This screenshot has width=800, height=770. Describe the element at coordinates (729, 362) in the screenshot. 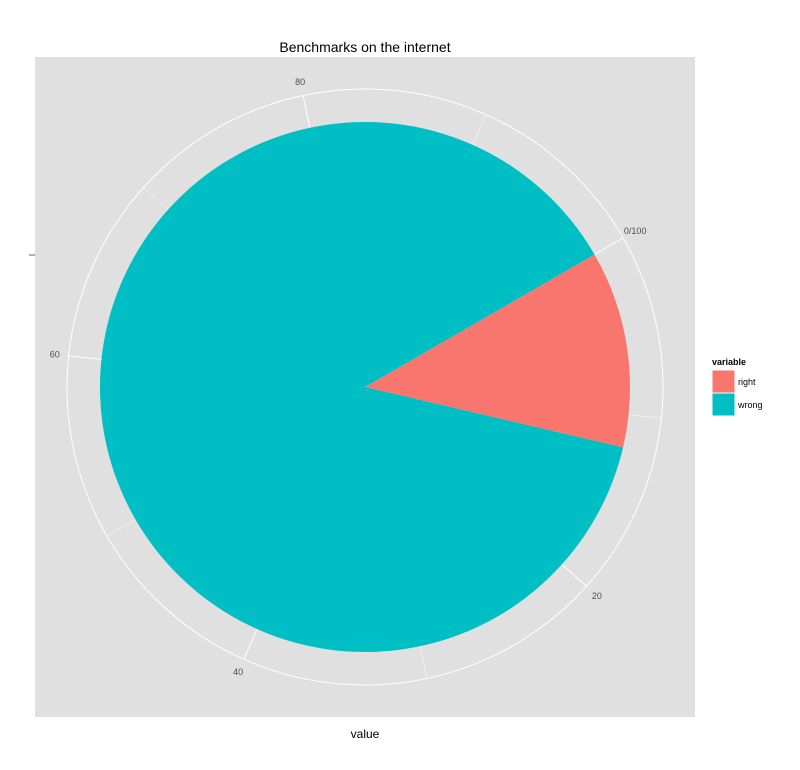

I see `legend-title: variable` at that location.